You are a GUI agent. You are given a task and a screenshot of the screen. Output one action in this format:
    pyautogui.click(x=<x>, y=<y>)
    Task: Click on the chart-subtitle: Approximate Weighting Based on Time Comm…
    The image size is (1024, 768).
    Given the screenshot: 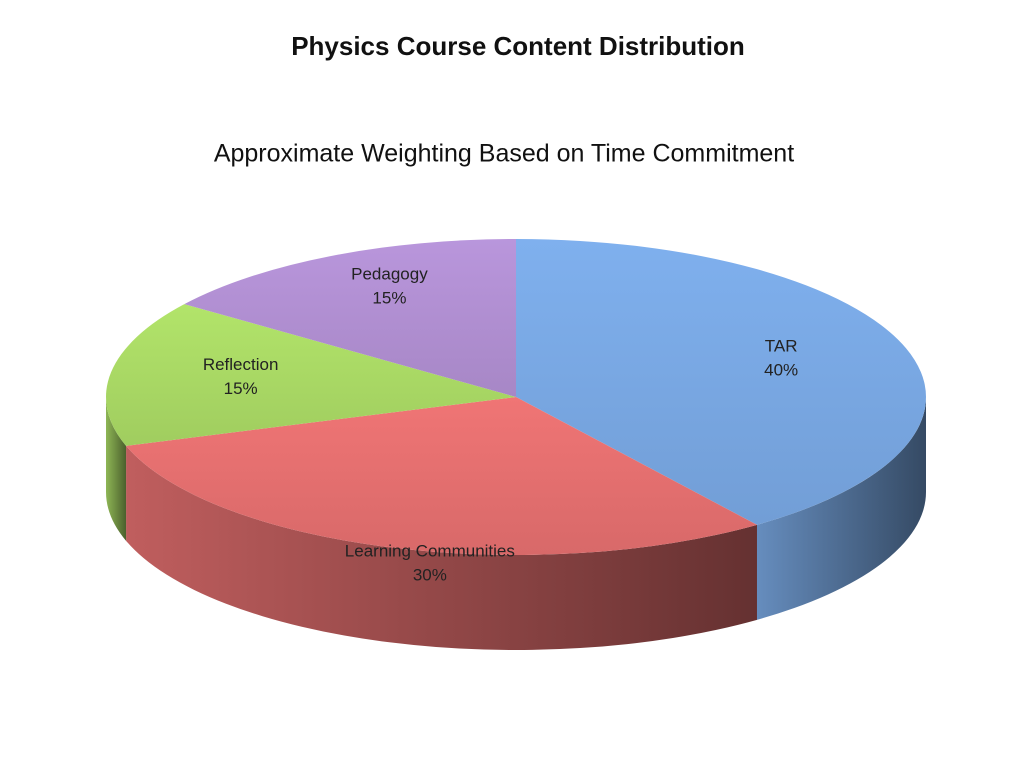 What is the action you would take?
    pyautogui.click(x=504, y=154)
    